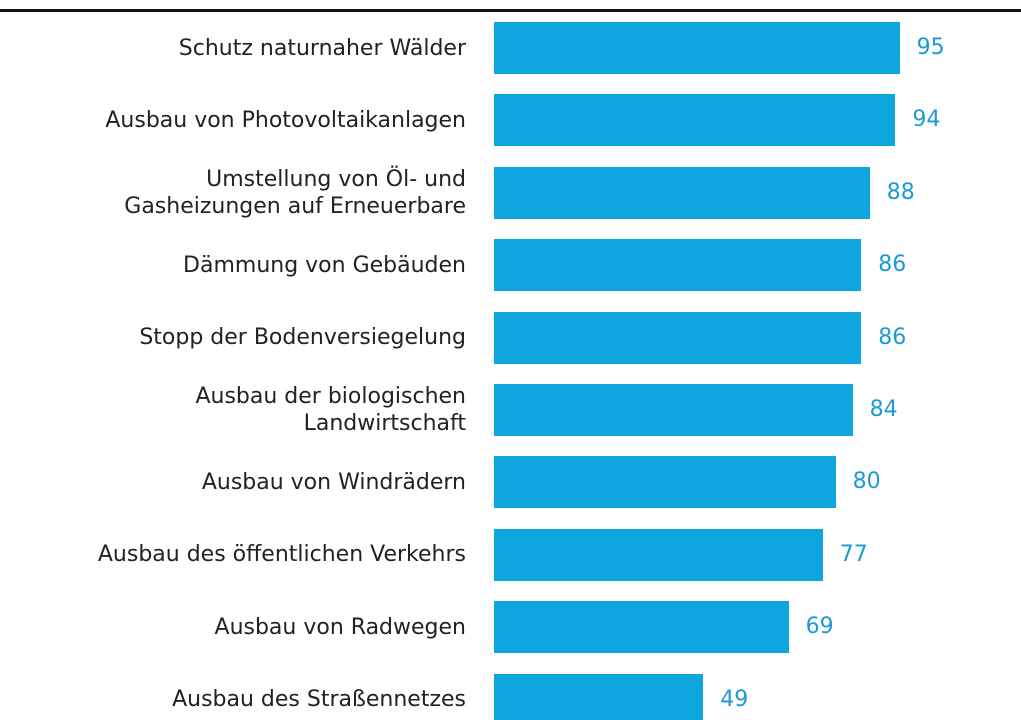 This screenshot has height=720, width=1021. What do you see at coordinates (853, 554) in the screenshot?
I see `value-label: 77` at bounding box center [853, 554].